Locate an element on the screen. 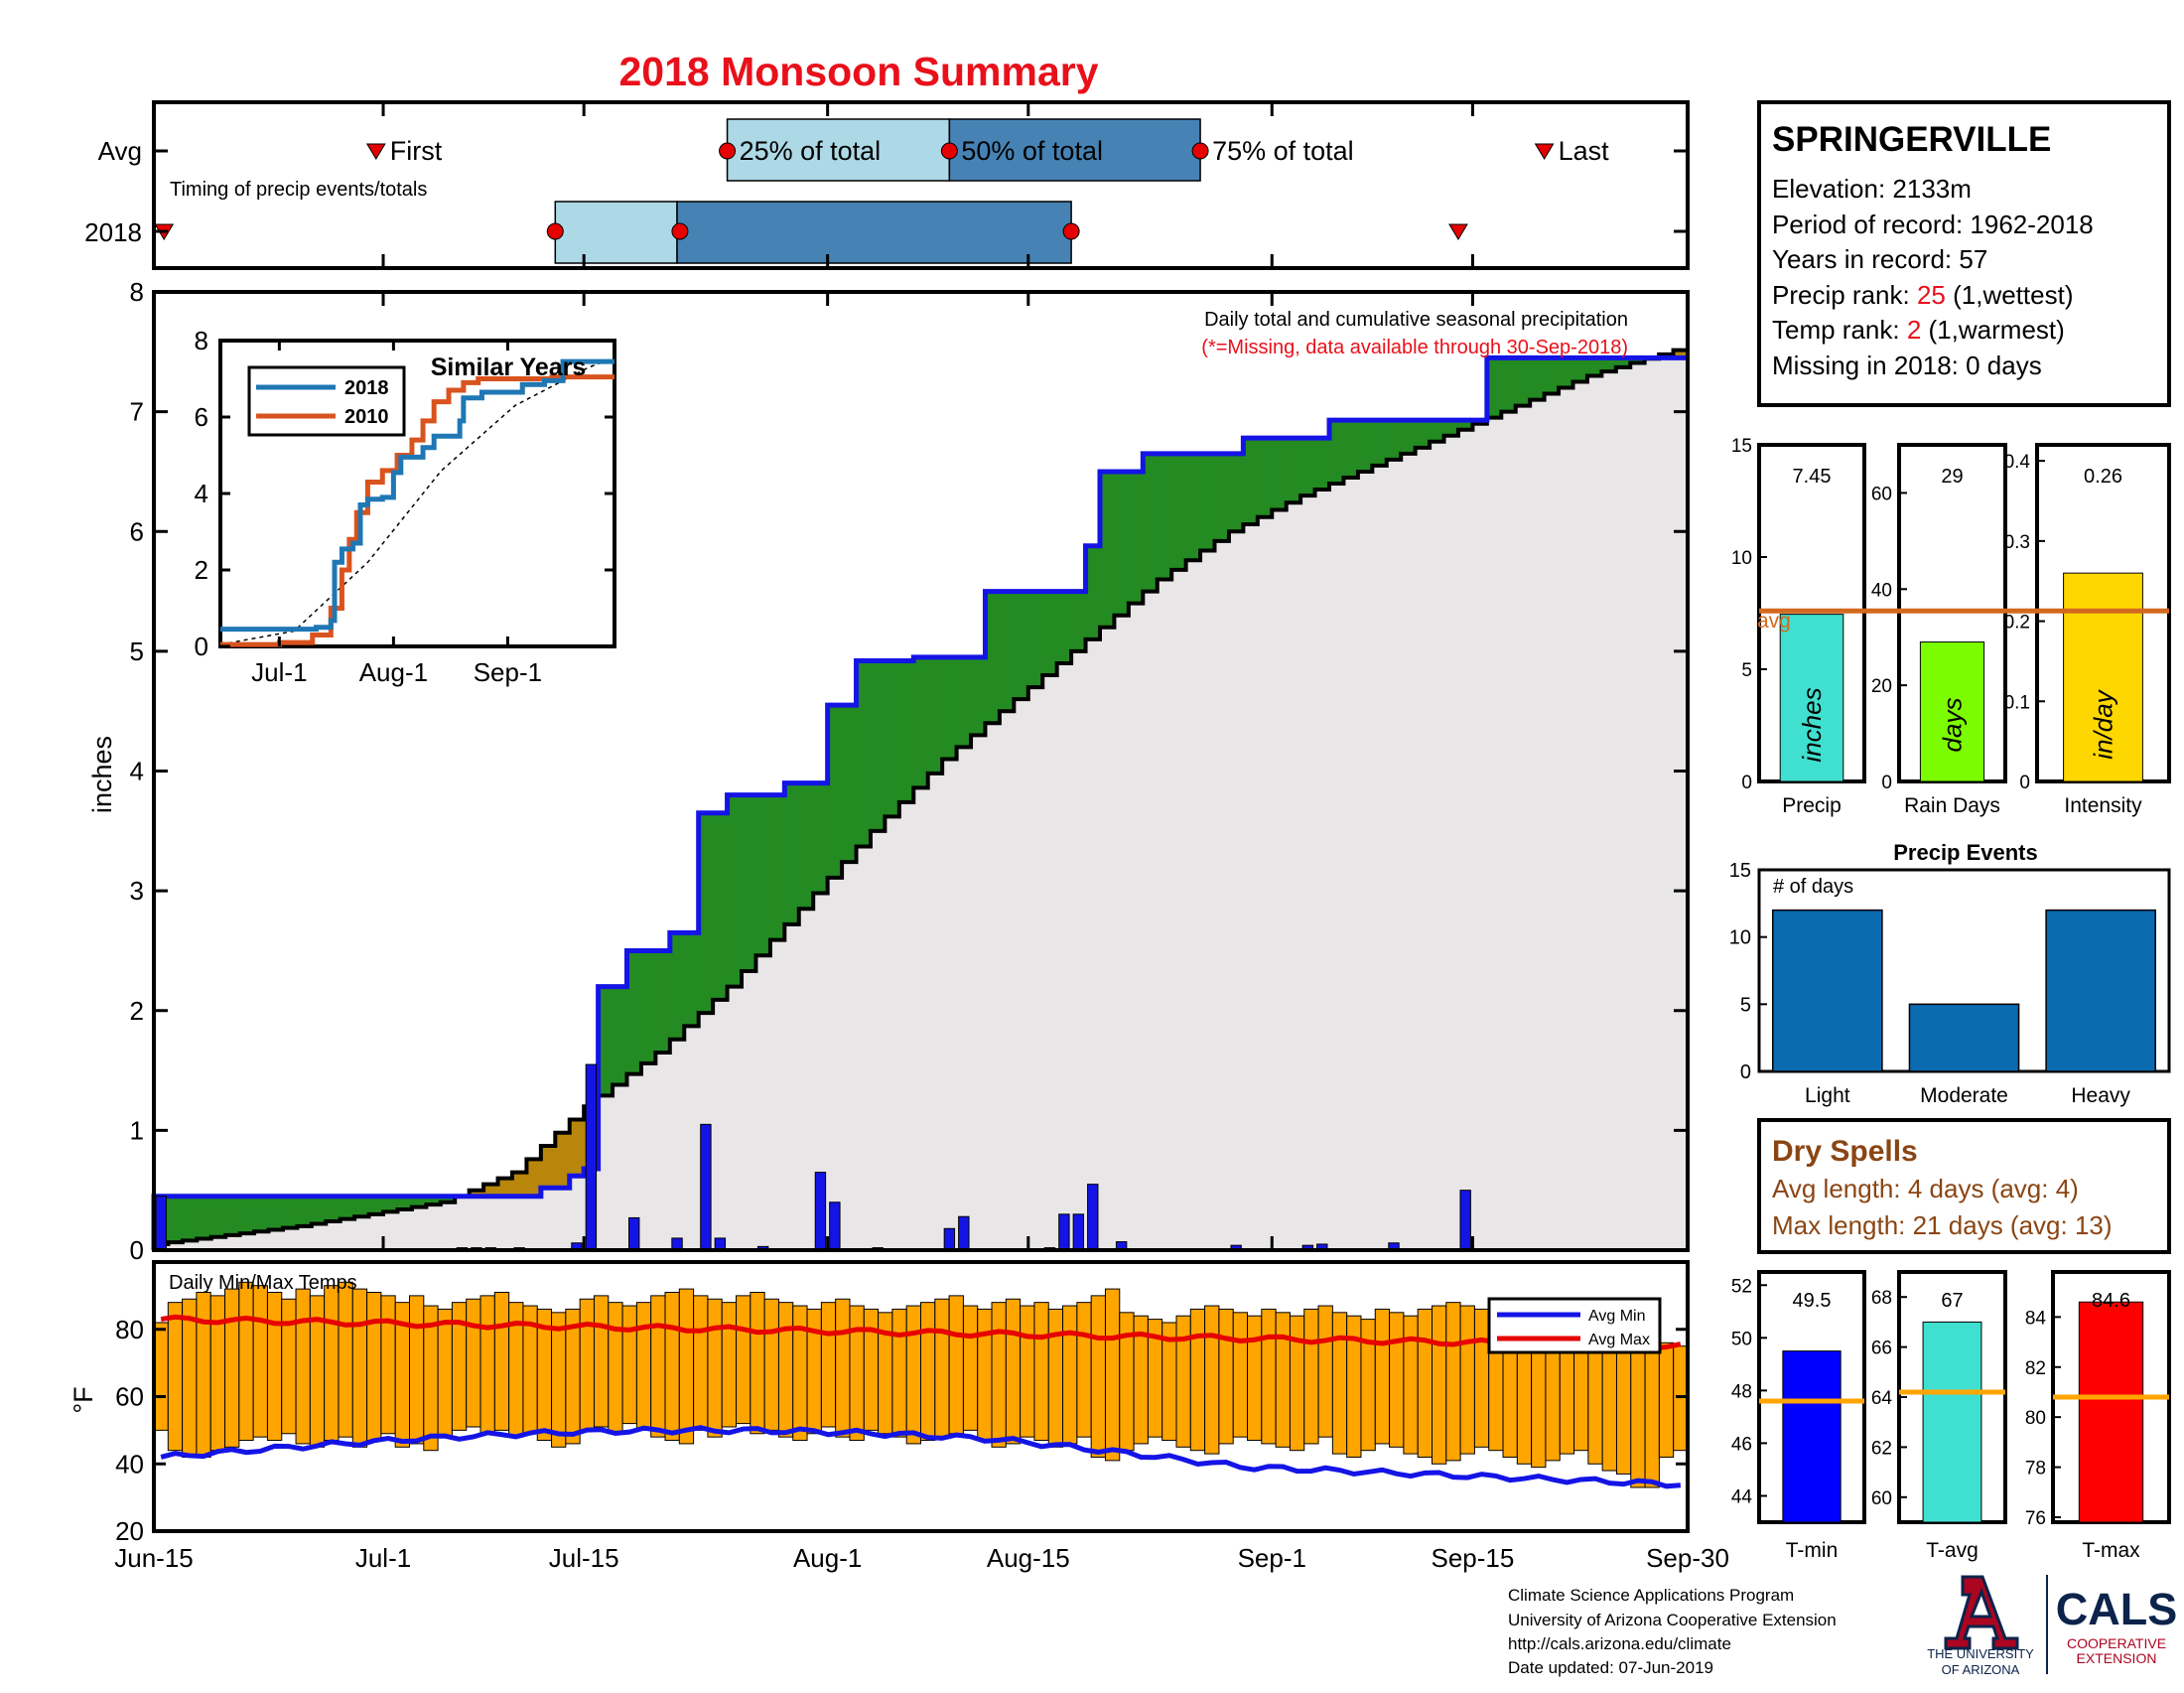 This screenshot has height=1693, width=2184. tmin-bar is located at coordinates (1812, 1436).